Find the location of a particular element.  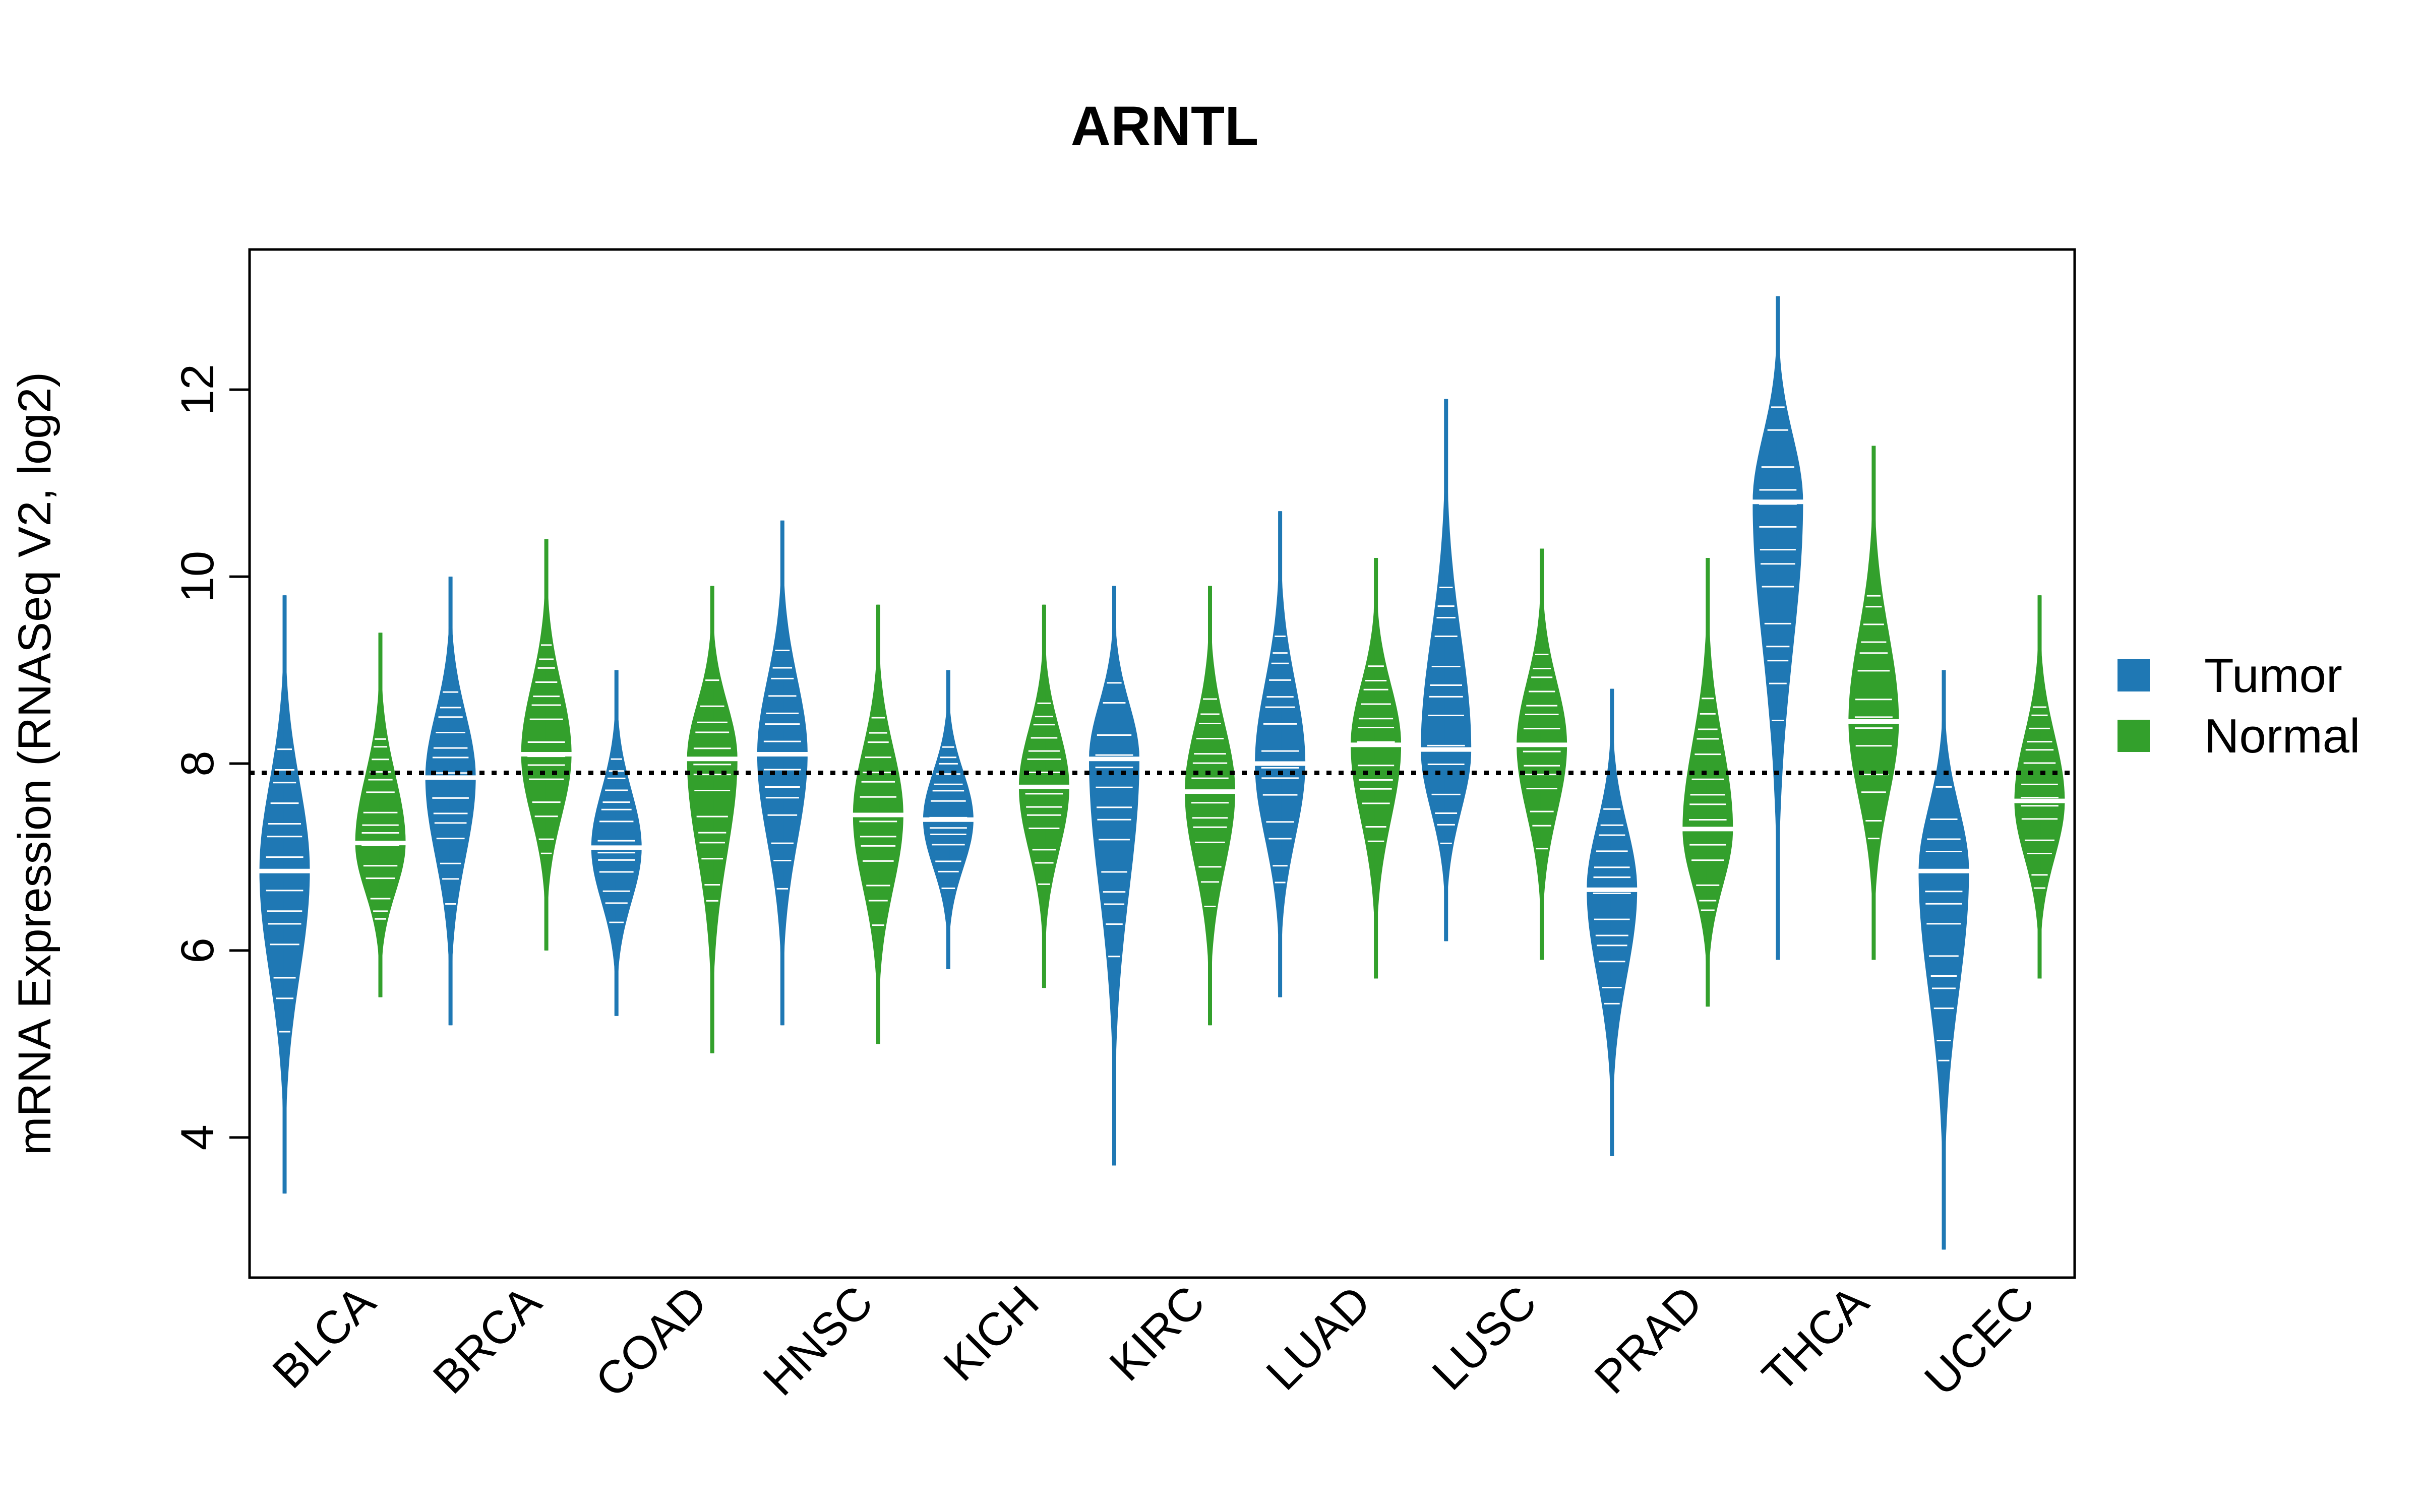

x-tick-label: KICH is located at coordinates (991, 1333).